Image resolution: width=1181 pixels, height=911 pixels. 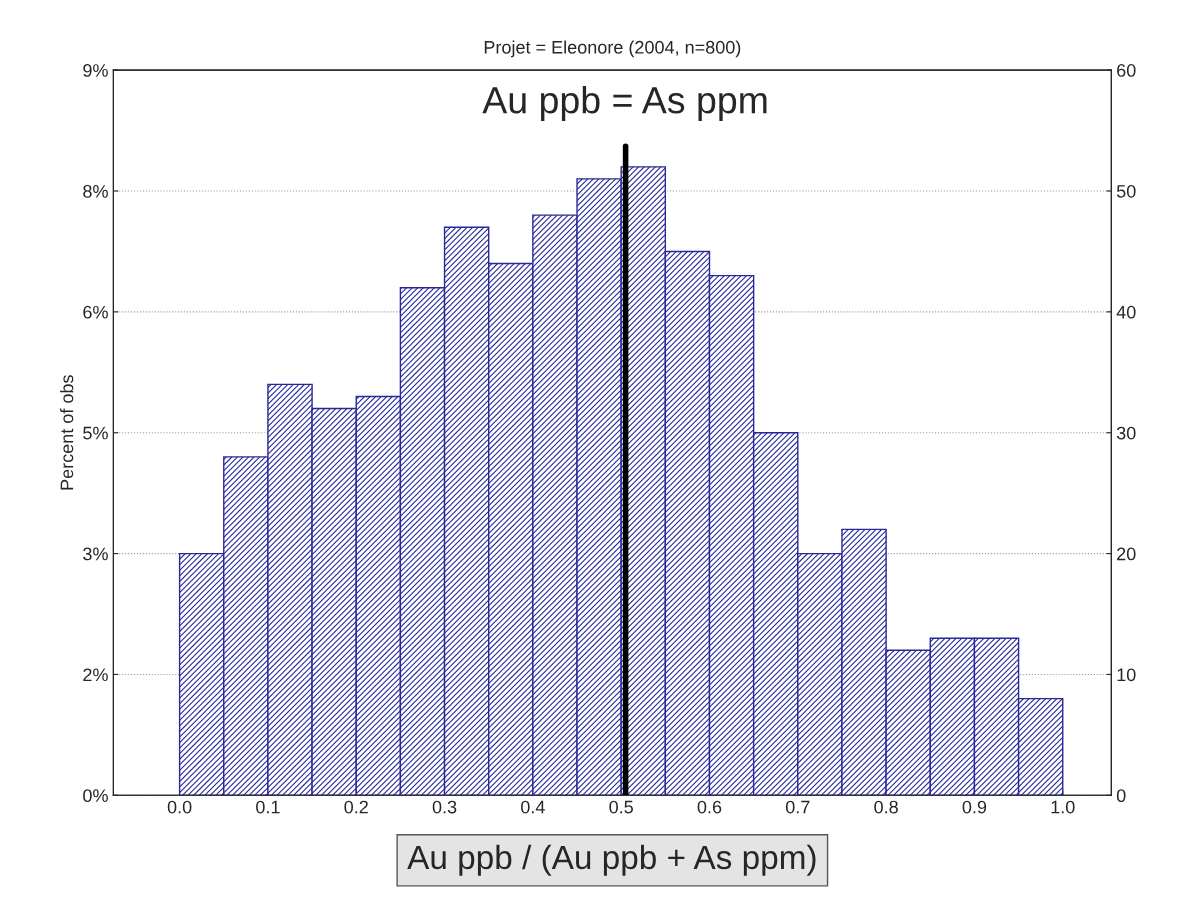 I want to click on y-tick-label: 8%, so click(x=95, y=191).